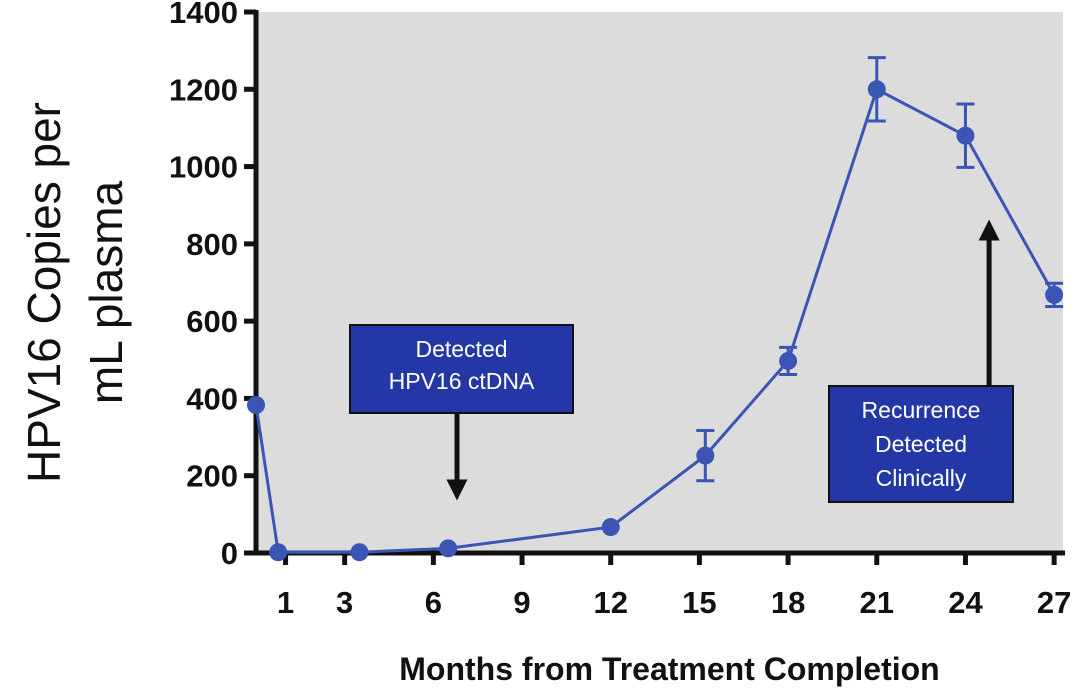 This screenshot has width=1090, height=699. Describe the element at coordinates (521, 602) in the screenshot. I see `x-tick-label: 9` at that location.